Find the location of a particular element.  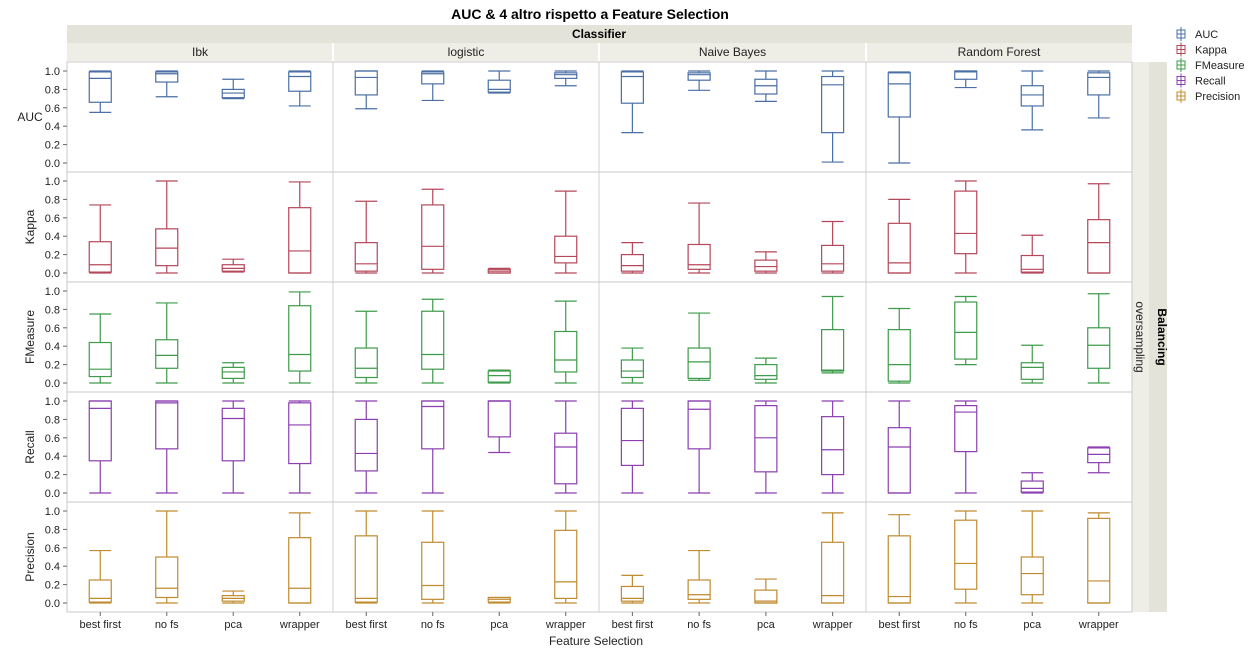

legend: AUC Kappa FMeasure Recall Precision is located at coordinates (1210, 65).